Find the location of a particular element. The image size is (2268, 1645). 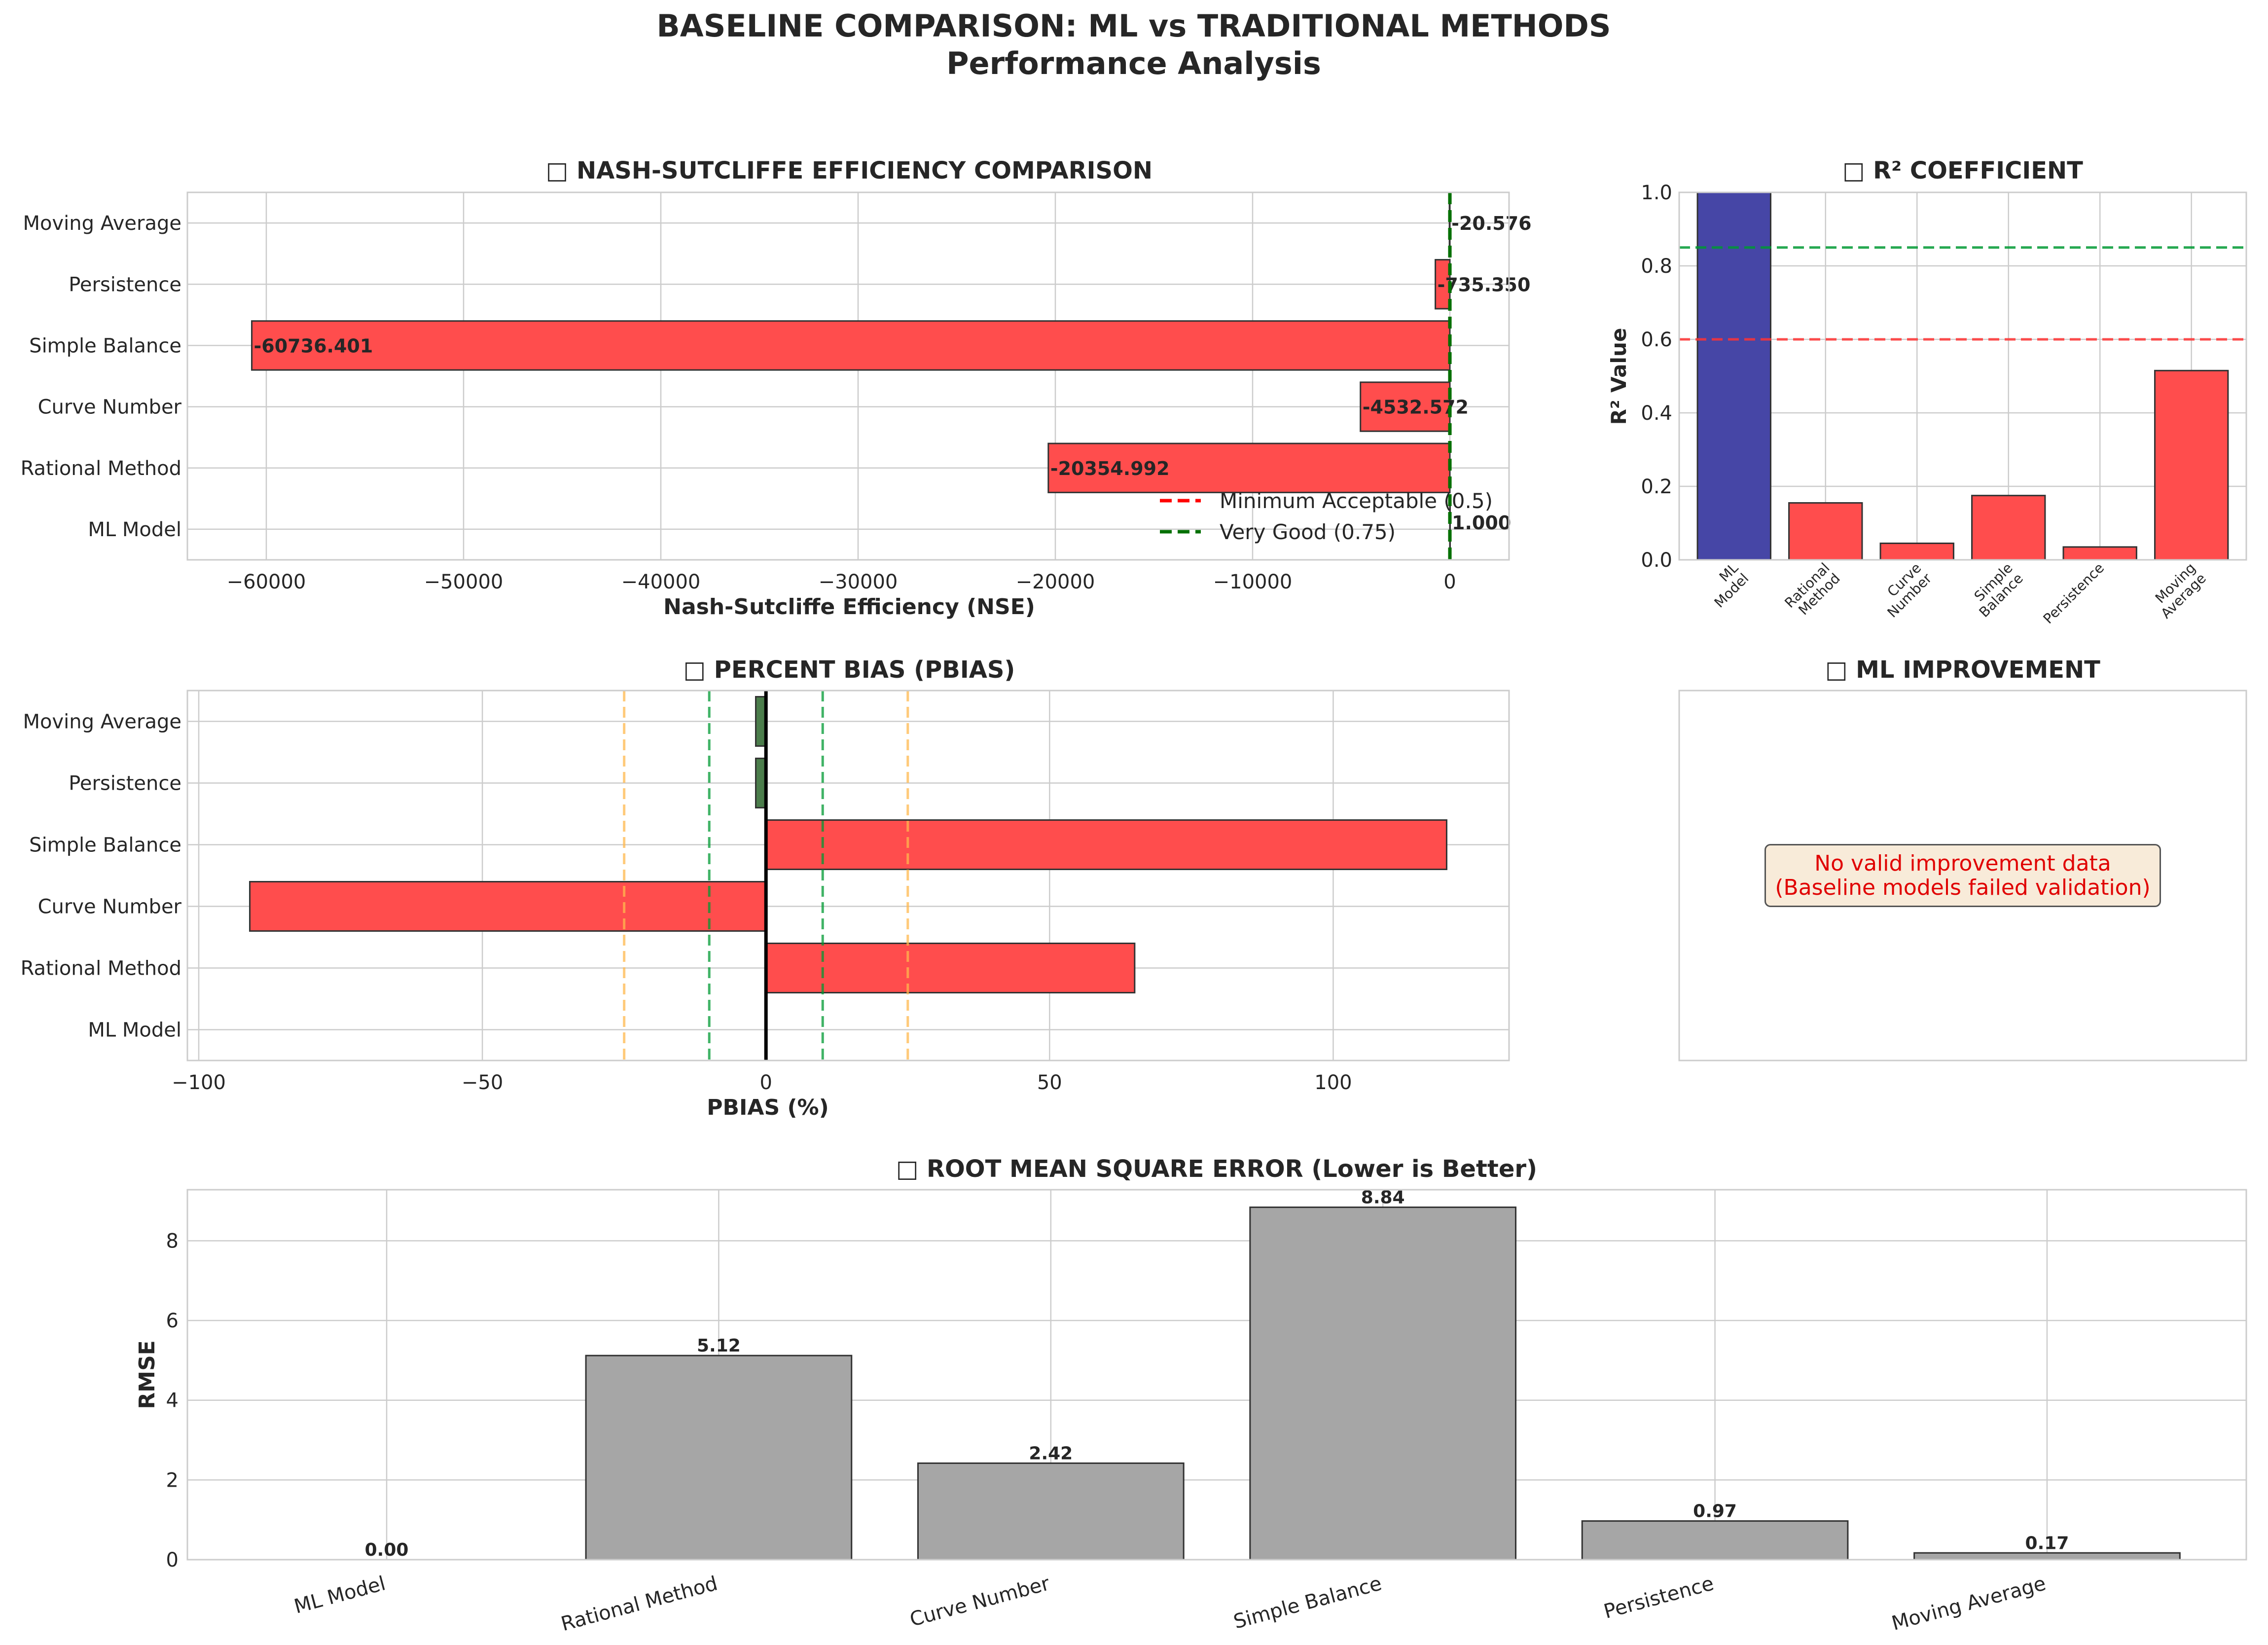

r2-bar-moving-average is located at coordinates (2191, 465).